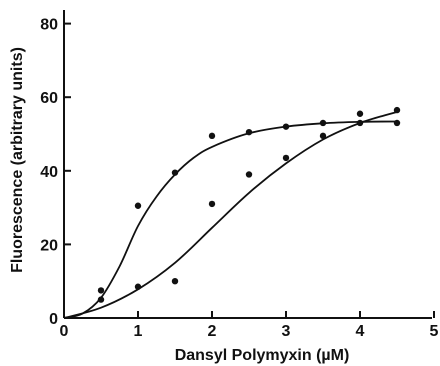 The image size is (440, 366). Describe the element at coordinates (64, 331) in the screenshot. I see `x-tick-label: 0` at that location.